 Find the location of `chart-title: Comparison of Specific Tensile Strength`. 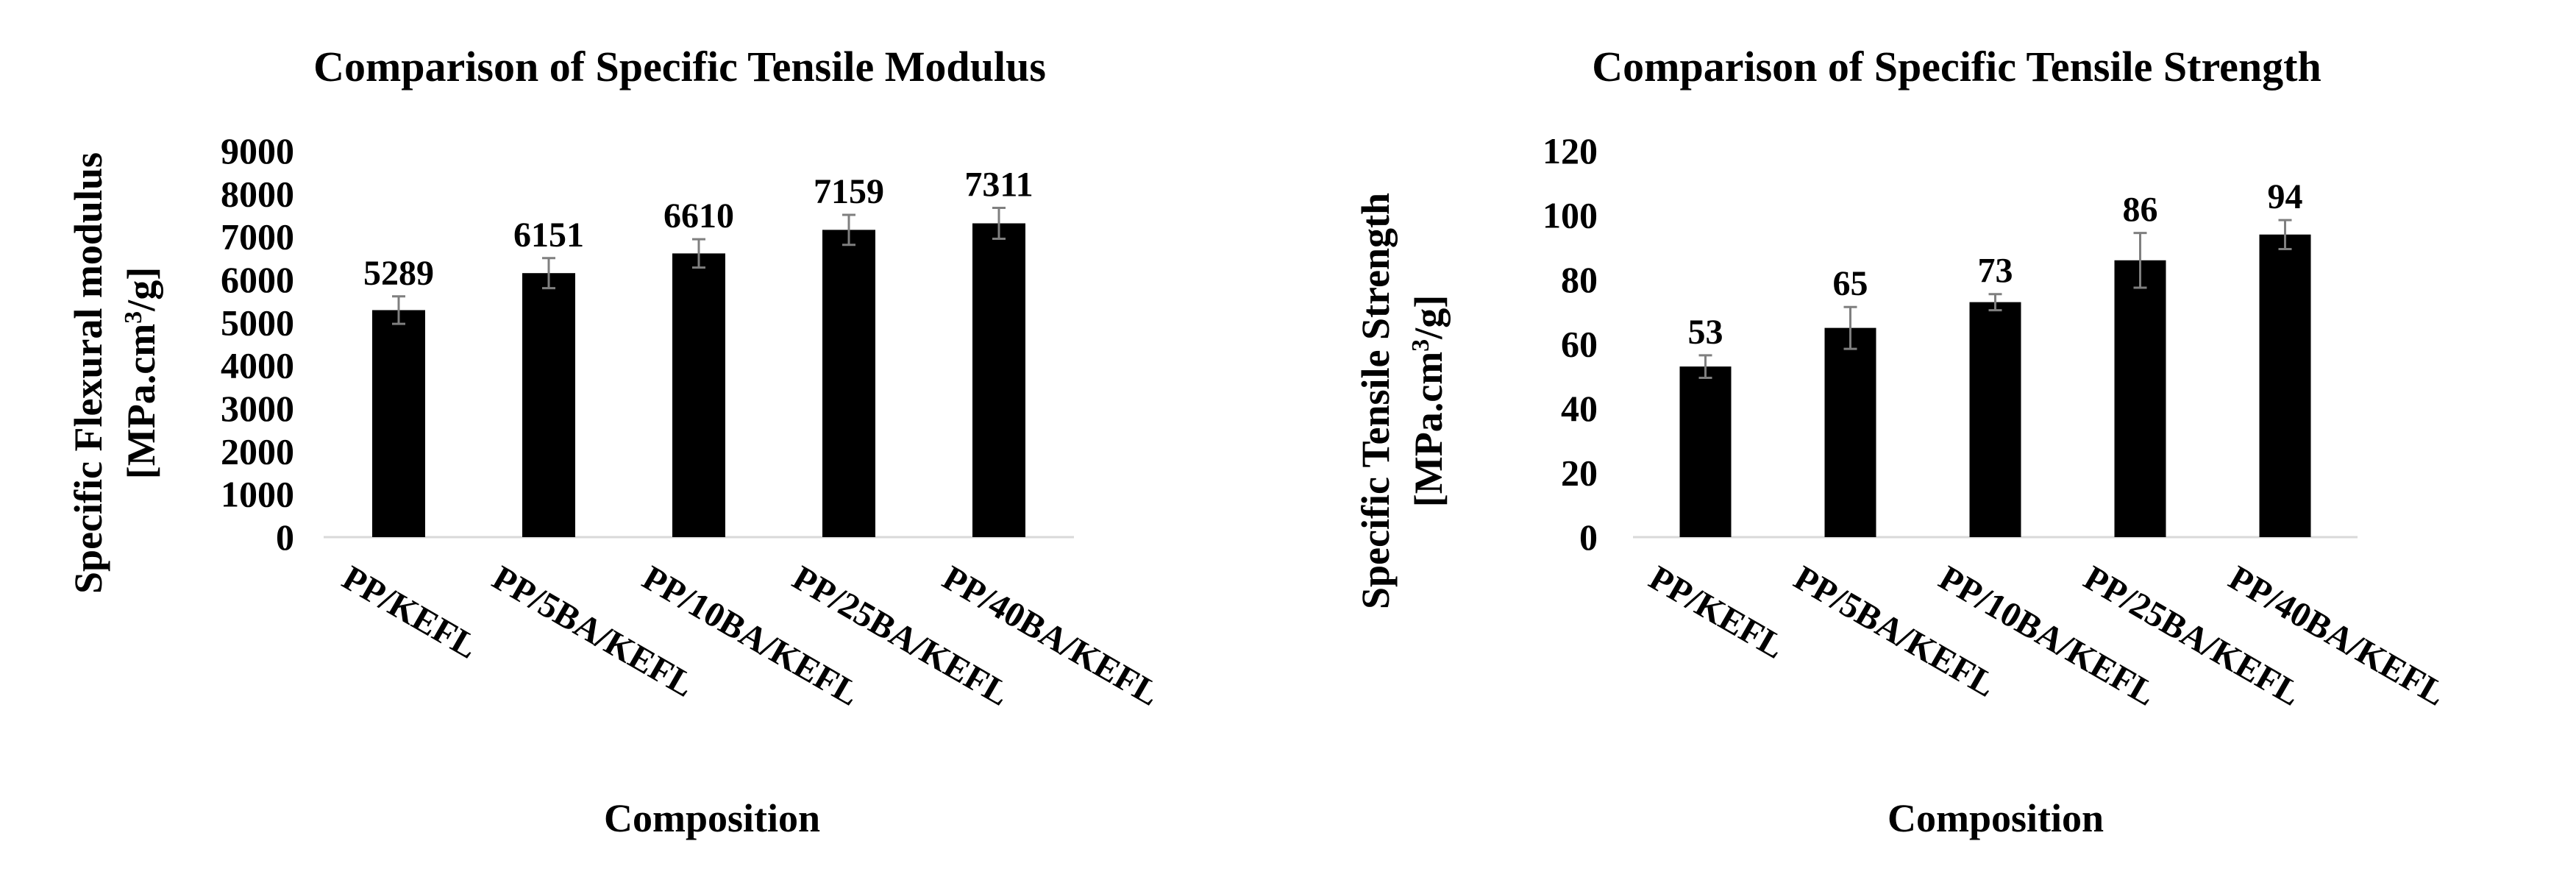

chart-title: Comparison of Specific Tensile Strength is located at coordinates (1956, 67).